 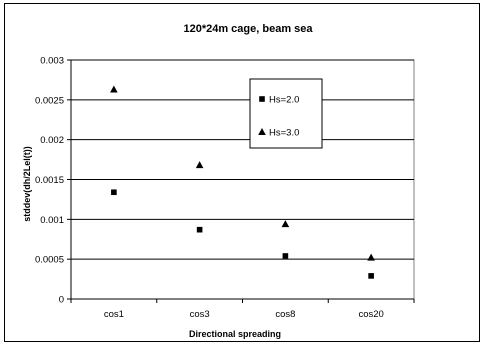 What do you see at coordinates (49, 100) in the screenshot?
I see `y-tick-label: 0.0025` at bounding box center [49, 100].